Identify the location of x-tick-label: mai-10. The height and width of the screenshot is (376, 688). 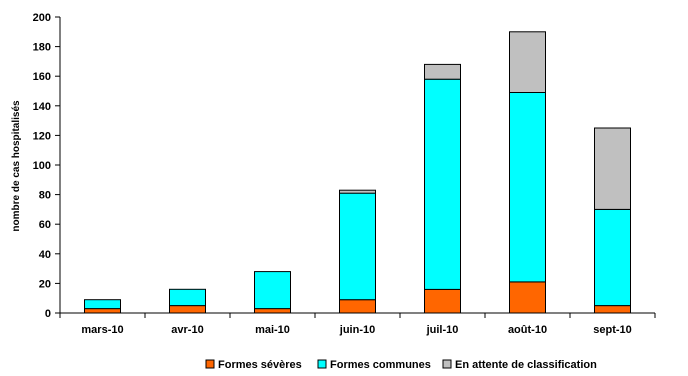
(272, 330).